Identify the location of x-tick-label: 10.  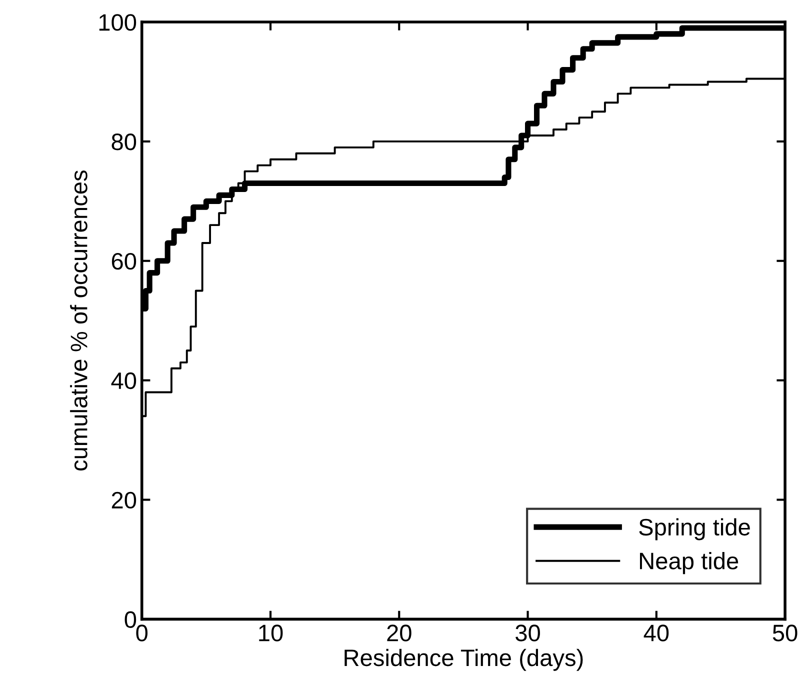
(271, 633).